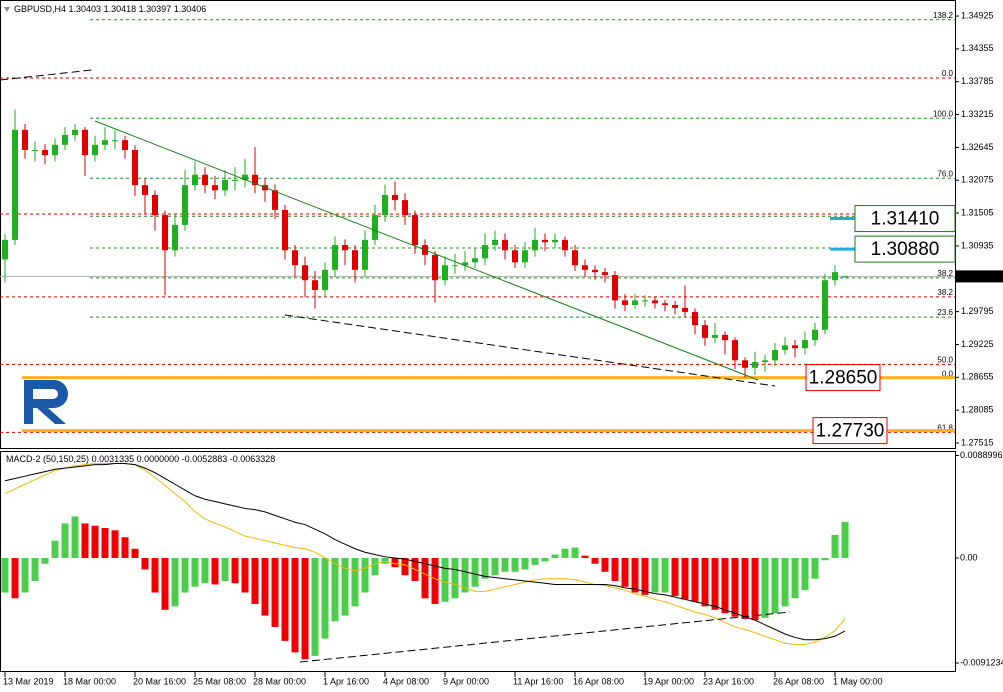  I want to click on x-tick-label: 19 Apr 00:00, so click(668, 681).